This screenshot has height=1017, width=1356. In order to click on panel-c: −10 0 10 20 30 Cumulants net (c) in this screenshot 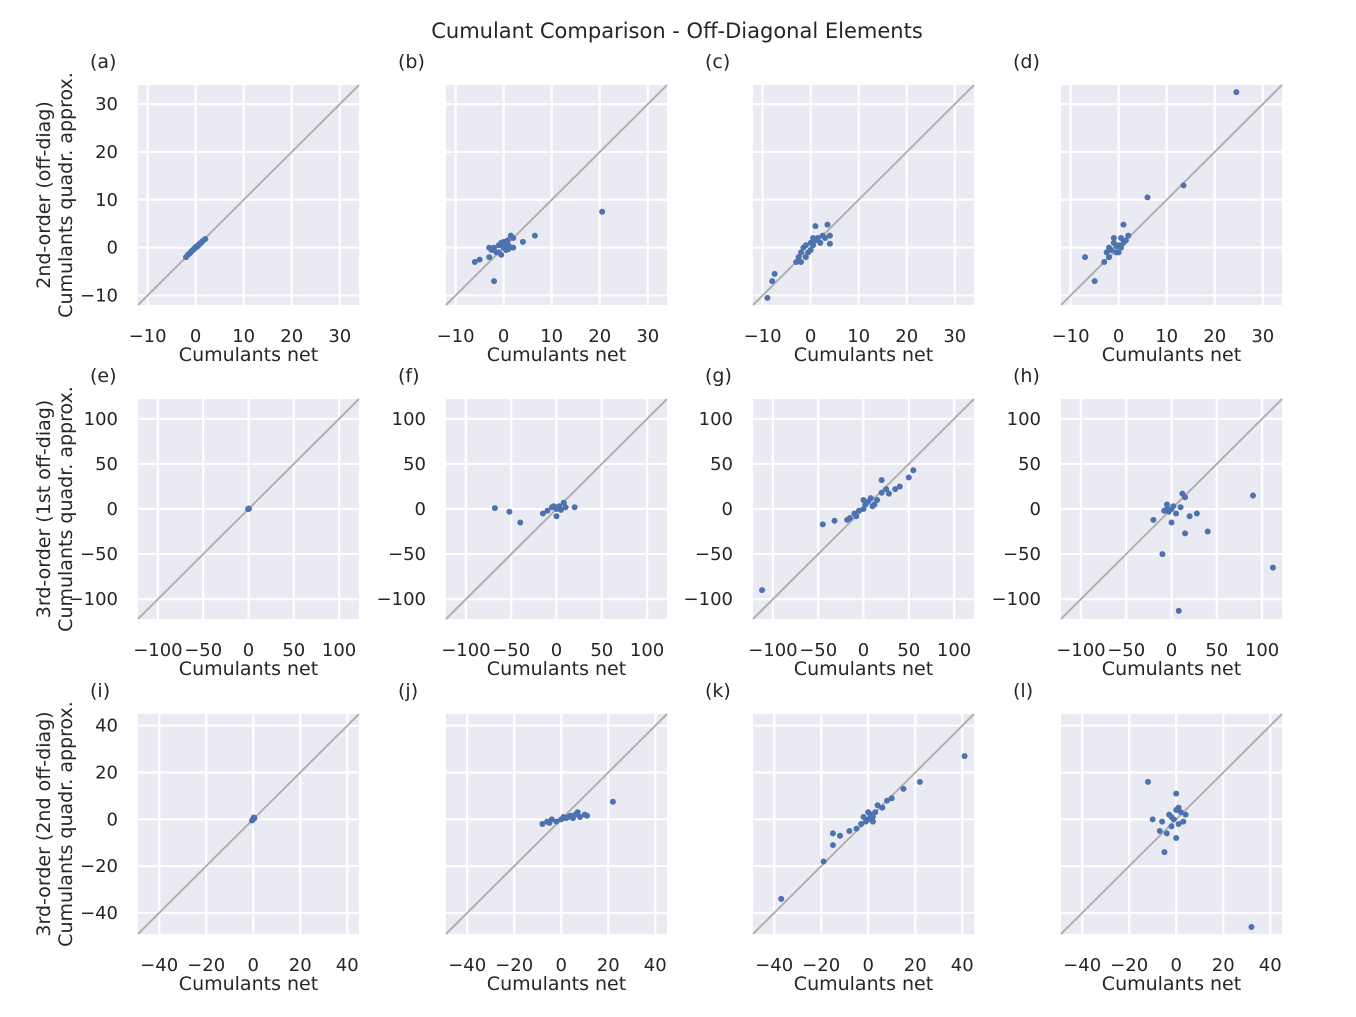, I will do `click(840, 208)`.